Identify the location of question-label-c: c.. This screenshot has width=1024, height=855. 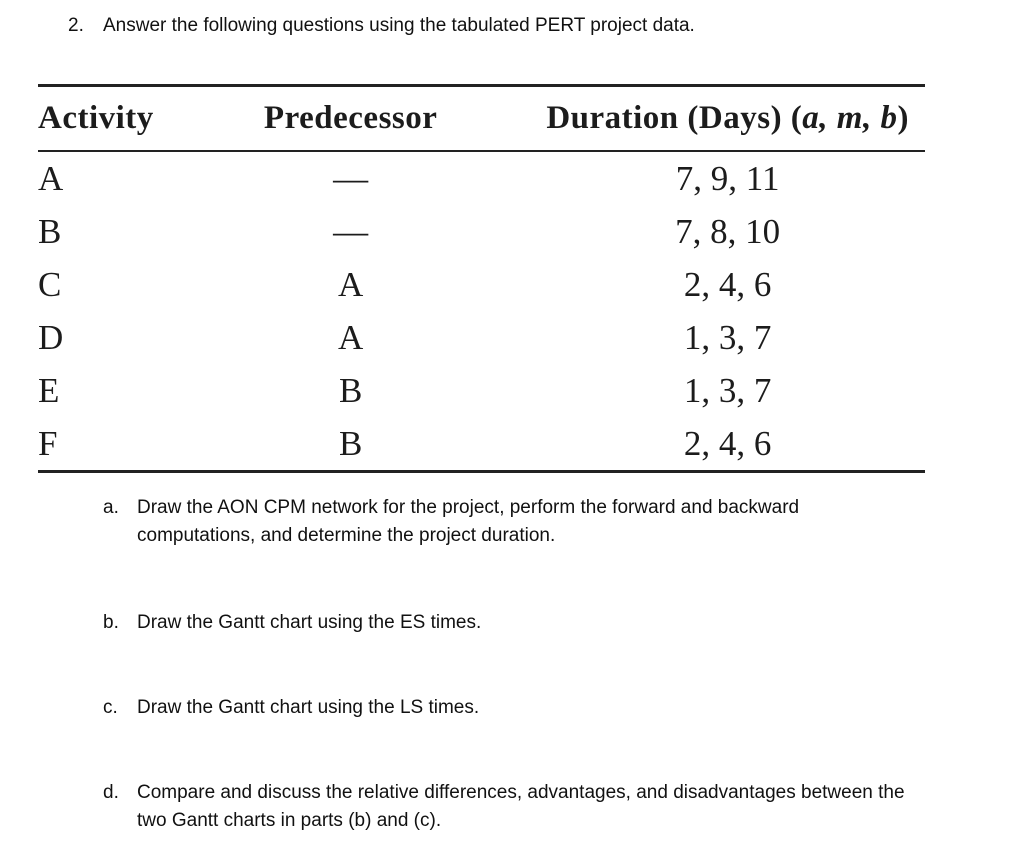
(110, 707).